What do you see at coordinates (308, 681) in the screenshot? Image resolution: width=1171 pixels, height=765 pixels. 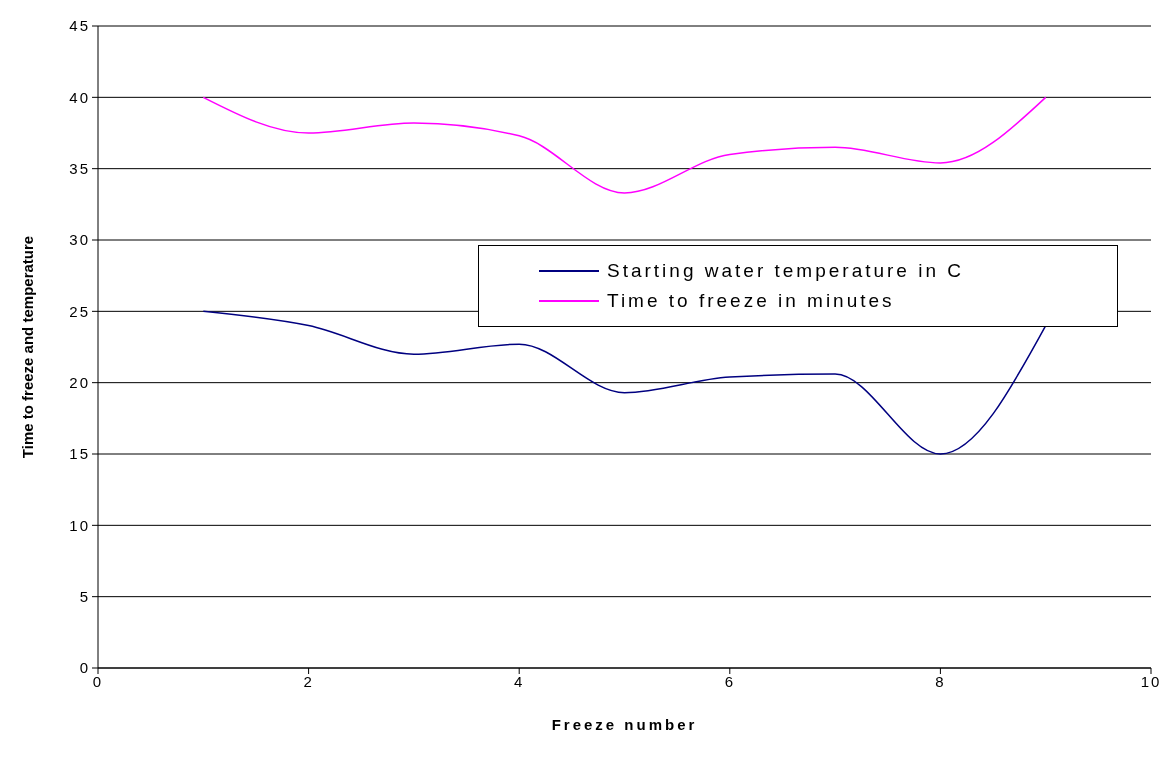 I see `x-tick-label: 2` at bounding box center [308, 681].